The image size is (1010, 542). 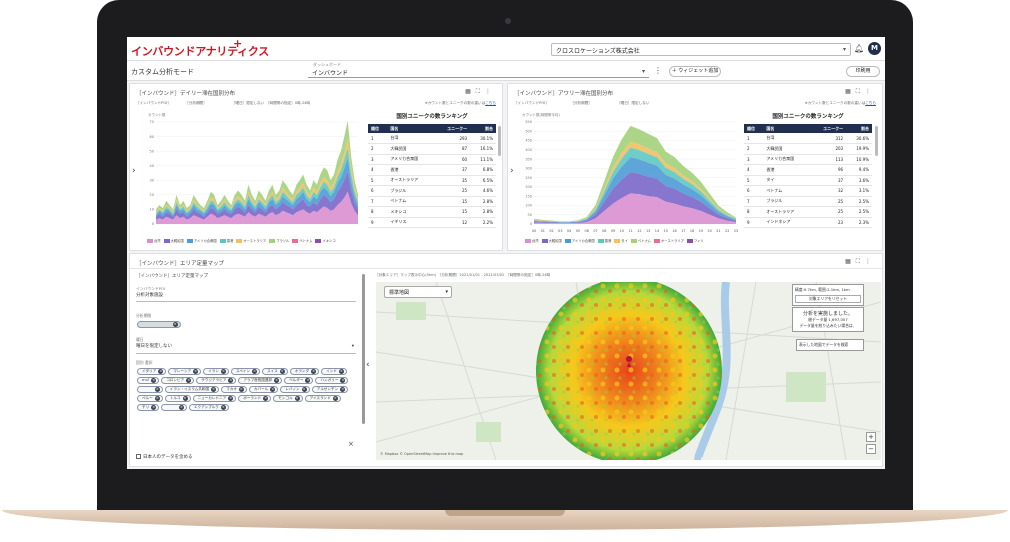 What do you see at coordinates (674, 231) in the screenshot?
I see `x-tick-label: 16` at bounding box center [674, 231].